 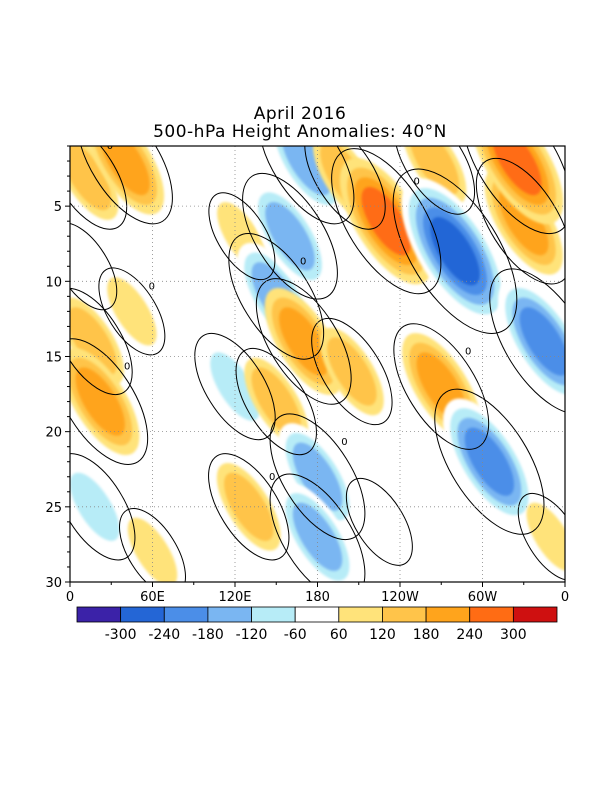 What do you see at coordinates (344, 442) in the screenshot?
I see `zero-contour-label-18: 0` at bounding box center [344, 442].